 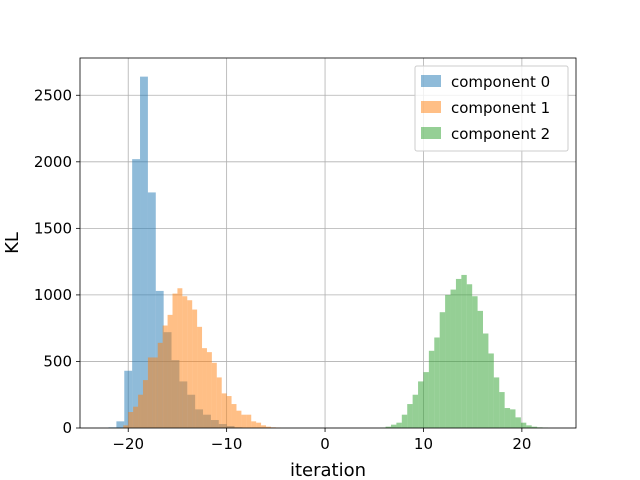 I want to click on x-axis-title: iteration, so click(x=328, y=470).